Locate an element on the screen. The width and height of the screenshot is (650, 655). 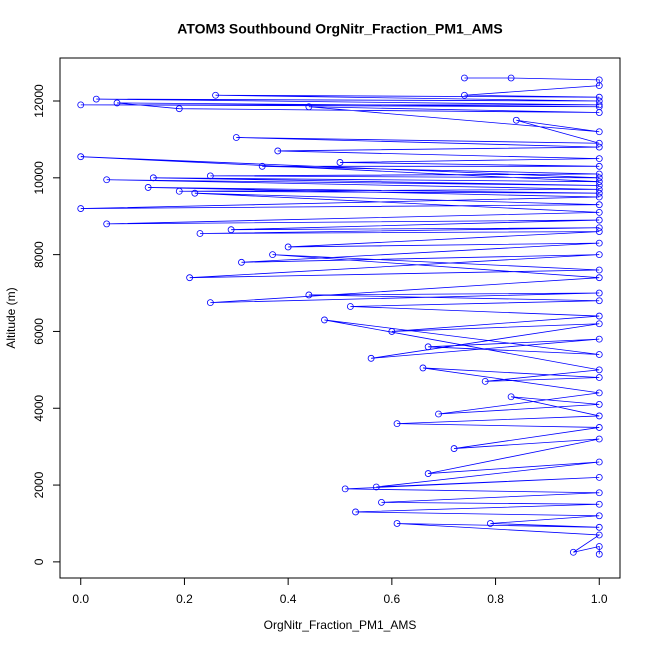
y-tick-label: 10000 is located at coordinates (39, 178).